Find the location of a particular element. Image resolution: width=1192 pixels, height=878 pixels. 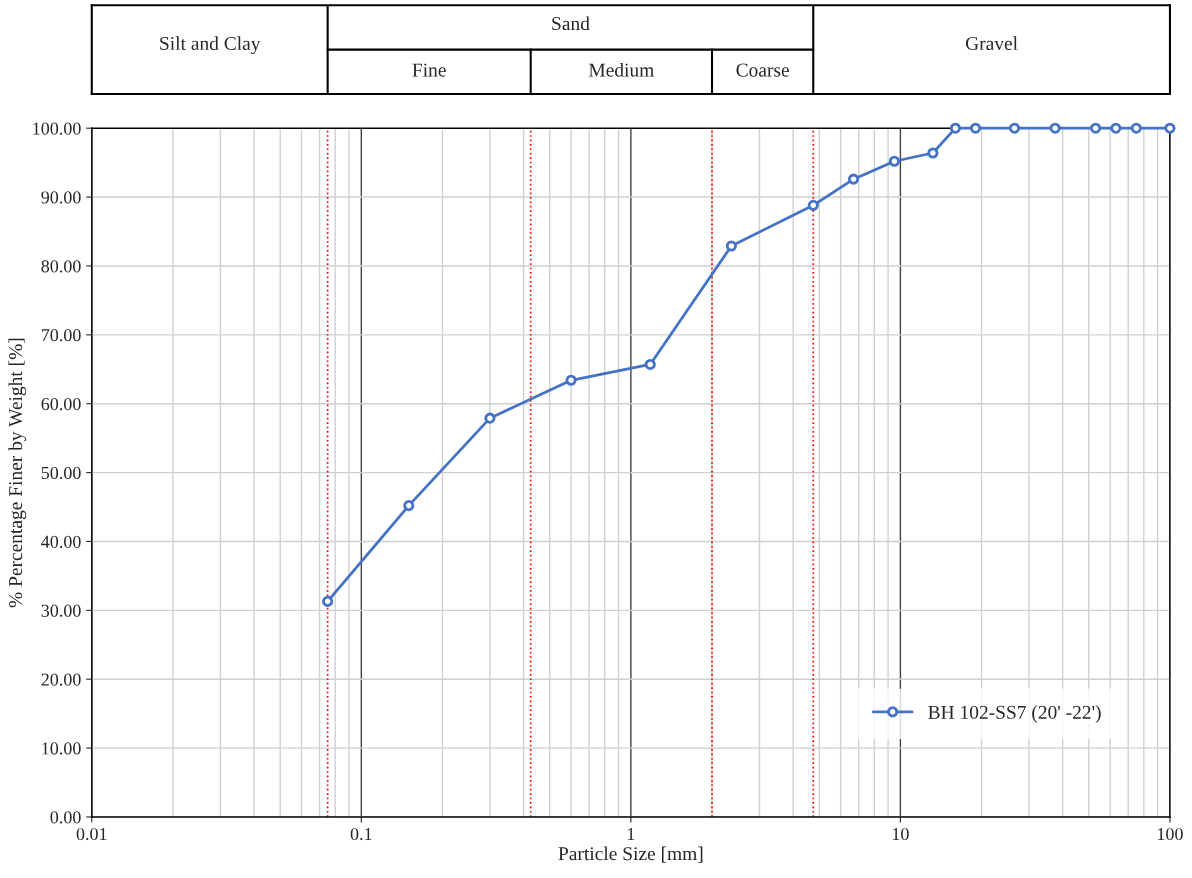

x-tick-label: 0.1 is located at coordinates (361, 834).